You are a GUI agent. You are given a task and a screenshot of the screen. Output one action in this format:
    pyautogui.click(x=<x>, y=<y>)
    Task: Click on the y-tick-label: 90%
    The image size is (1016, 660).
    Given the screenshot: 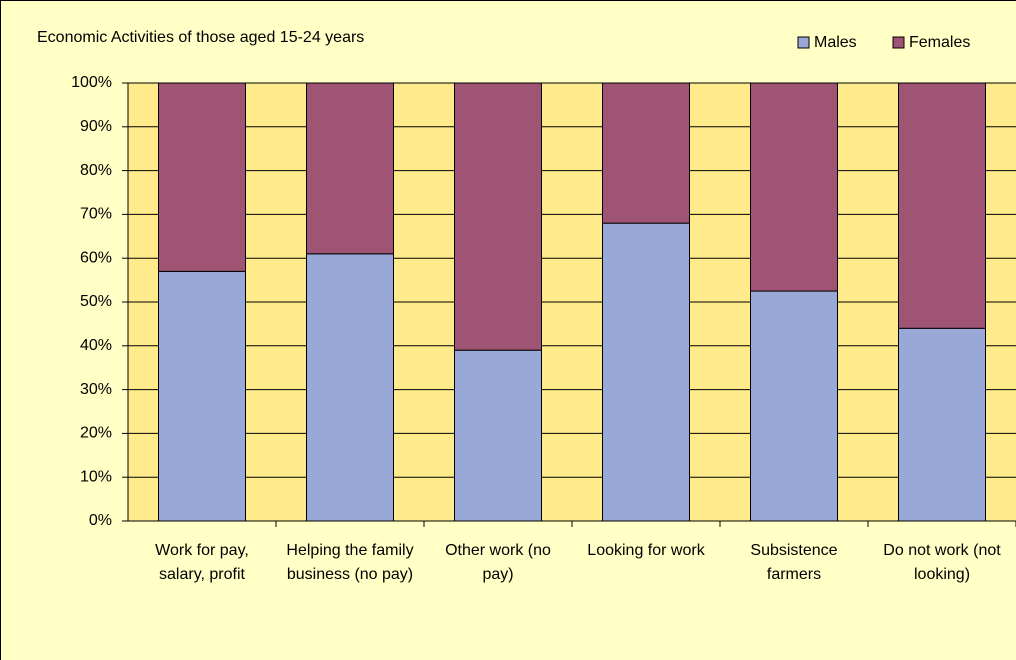 What is the action you would take?
    pyautogui.click(x=96, y=126)
    